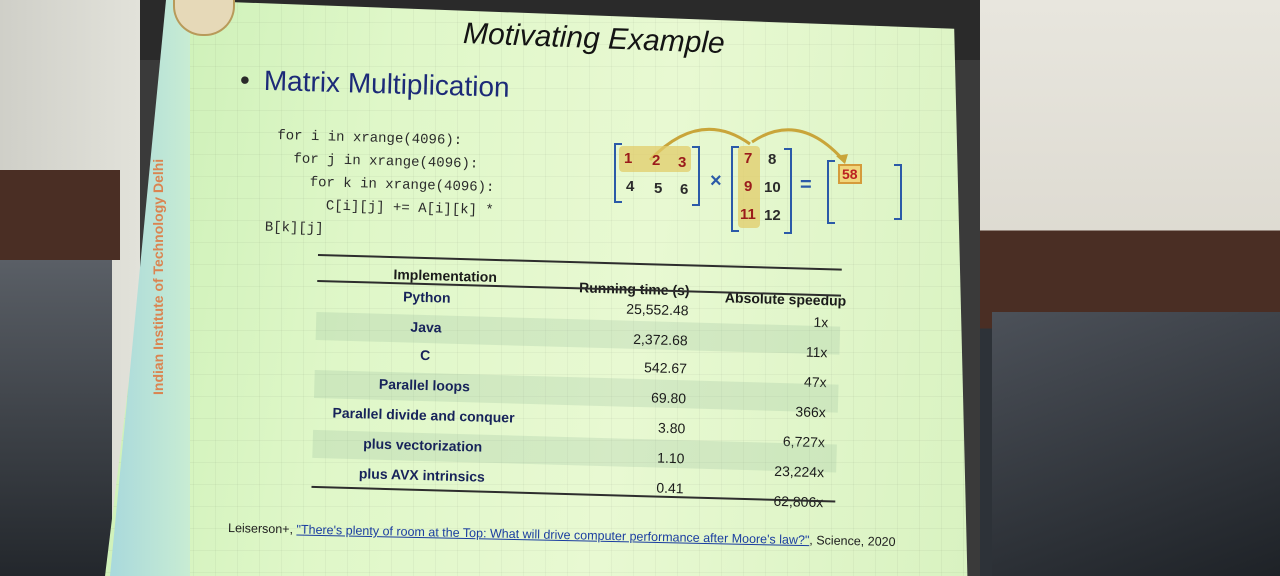  Describe the element at coordinates (425, 355) in the screenshot. I see `impl-cell: C` at that location.